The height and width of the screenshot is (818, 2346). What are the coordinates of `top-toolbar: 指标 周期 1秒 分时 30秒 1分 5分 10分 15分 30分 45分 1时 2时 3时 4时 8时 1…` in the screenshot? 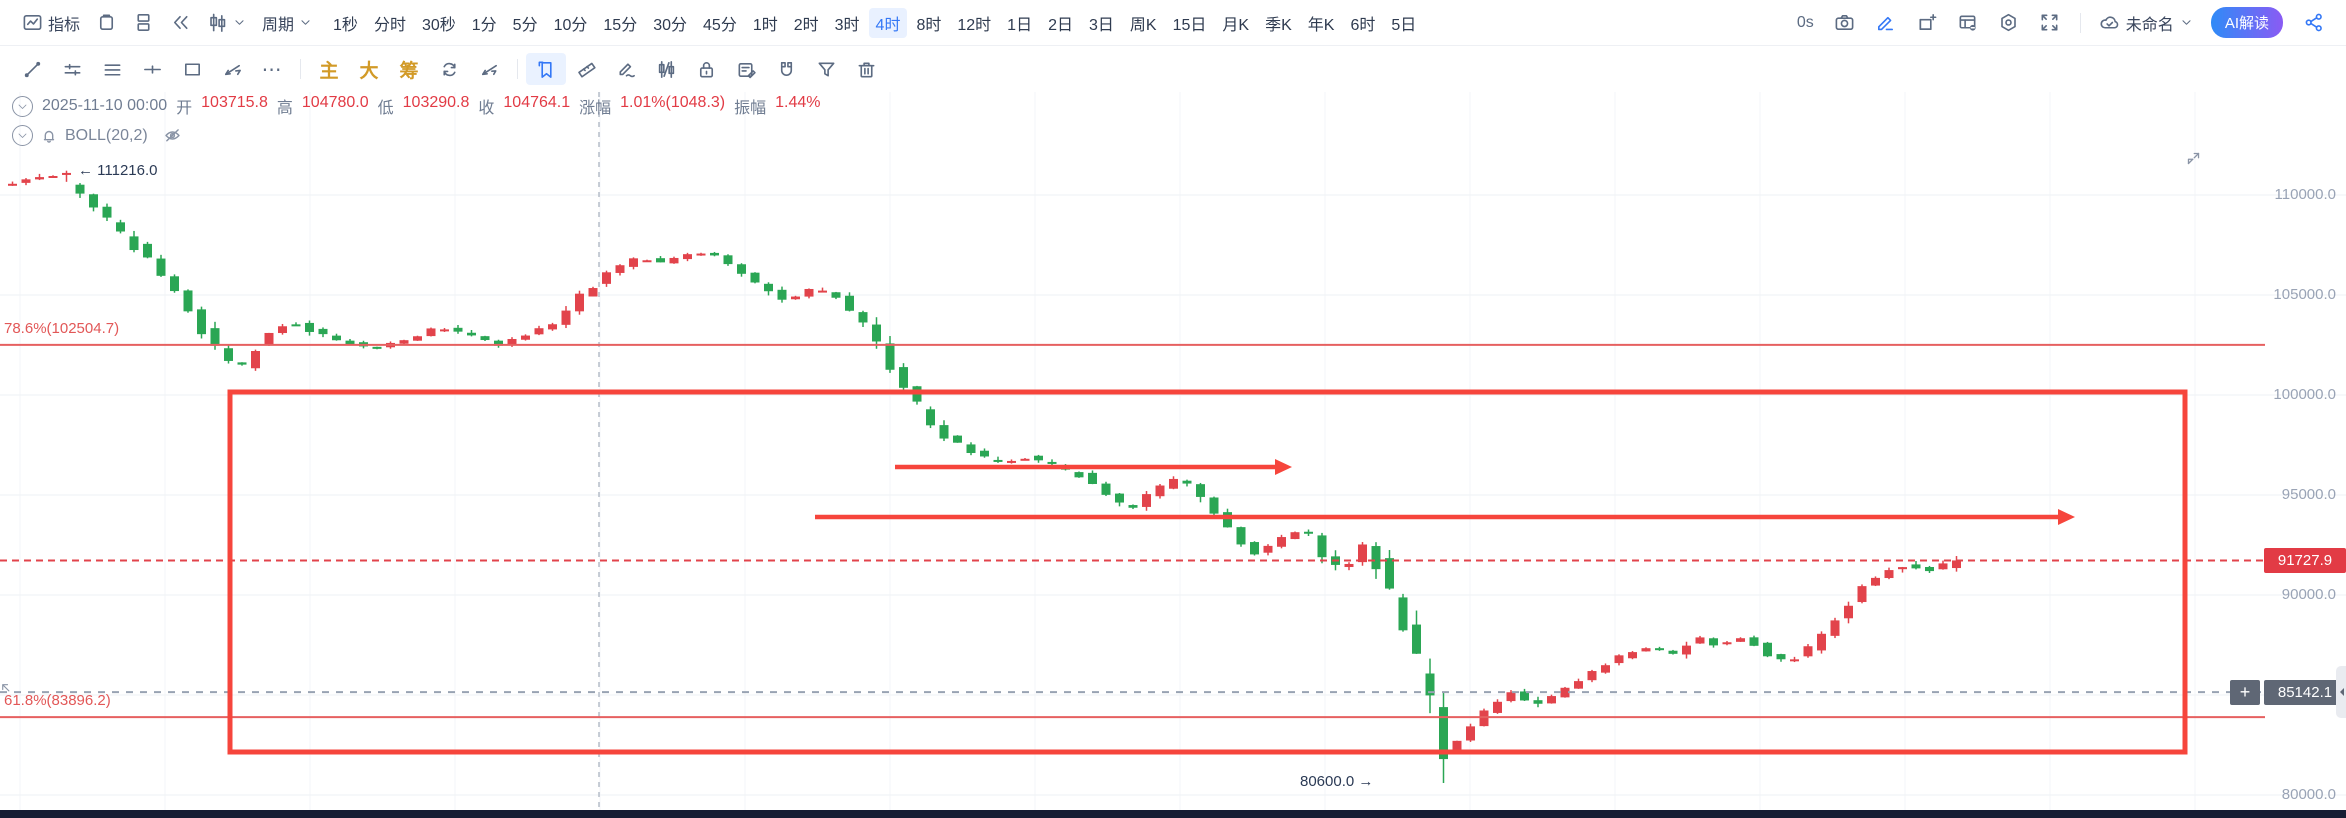 It's located at (1173, 23).